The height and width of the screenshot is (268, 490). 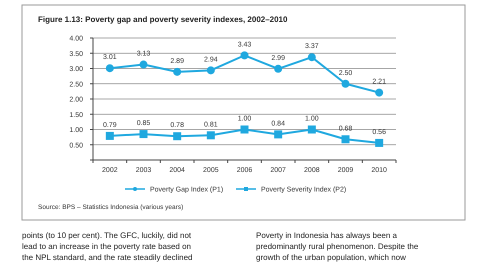 I want to click on text: growth of the urban population, which now, so click(x=331, y=257).